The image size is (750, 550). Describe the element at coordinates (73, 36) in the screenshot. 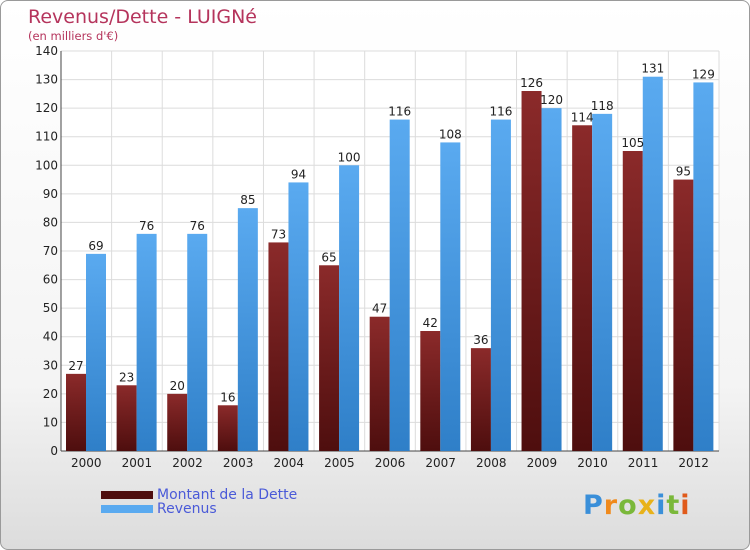

I see `chart-subtitle: (en milliers d'€)` at that location.